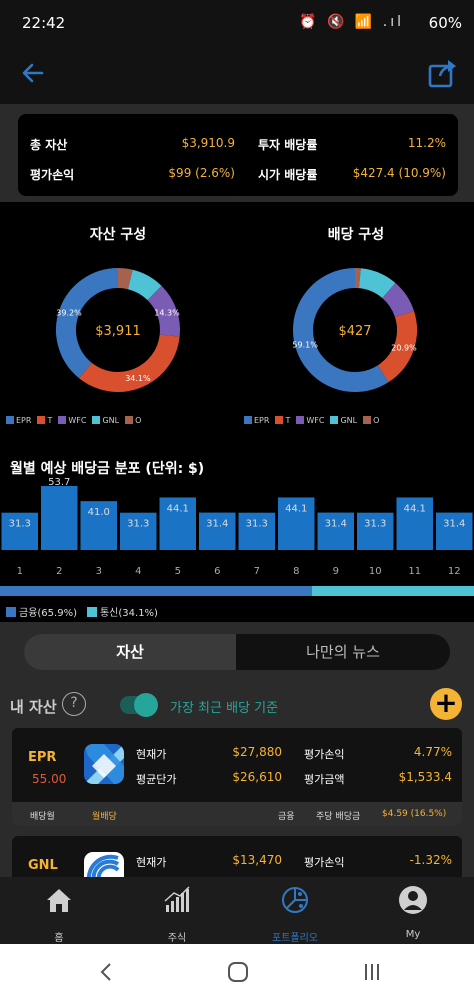 This screenshot has width=474, height=1000. Describe the element at coordinates (288, 145) in the screenshot. I see `invest-yield-label: 투자 배당률` at that location.